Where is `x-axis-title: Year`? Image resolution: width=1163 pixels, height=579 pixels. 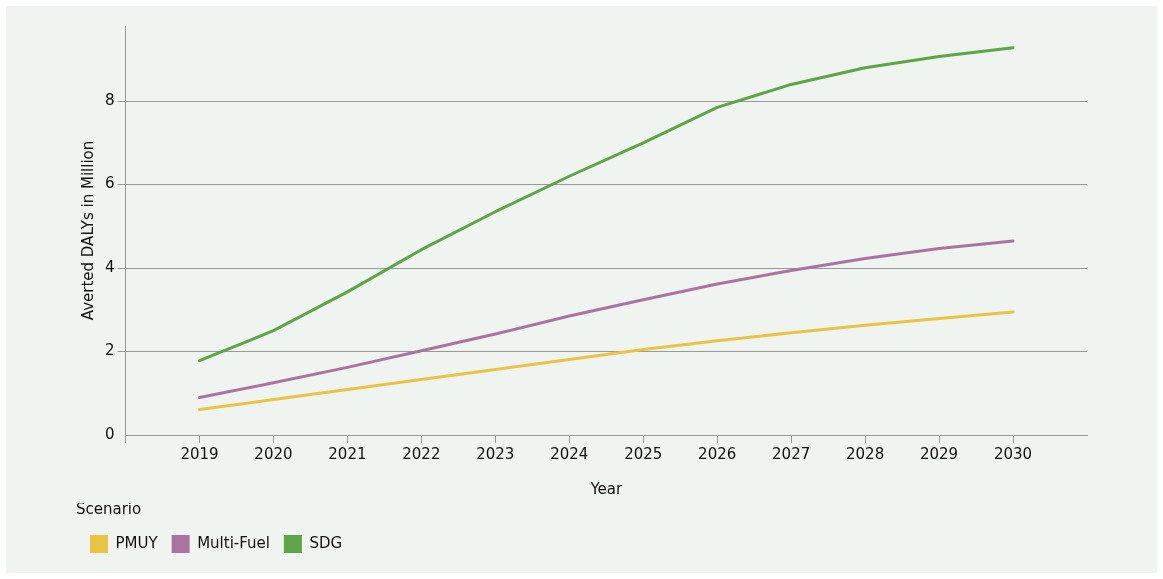 x-axis-title: Year is located at coordinates (606, 488).